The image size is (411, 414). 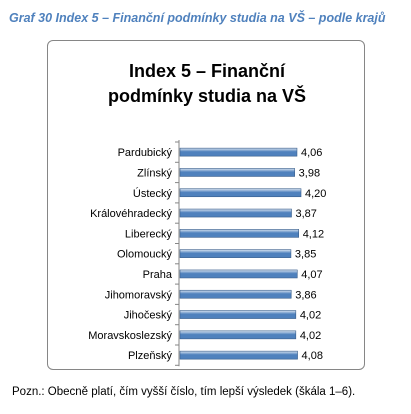 I want to click on value-label: 4,12, so click(x=313, y=234).